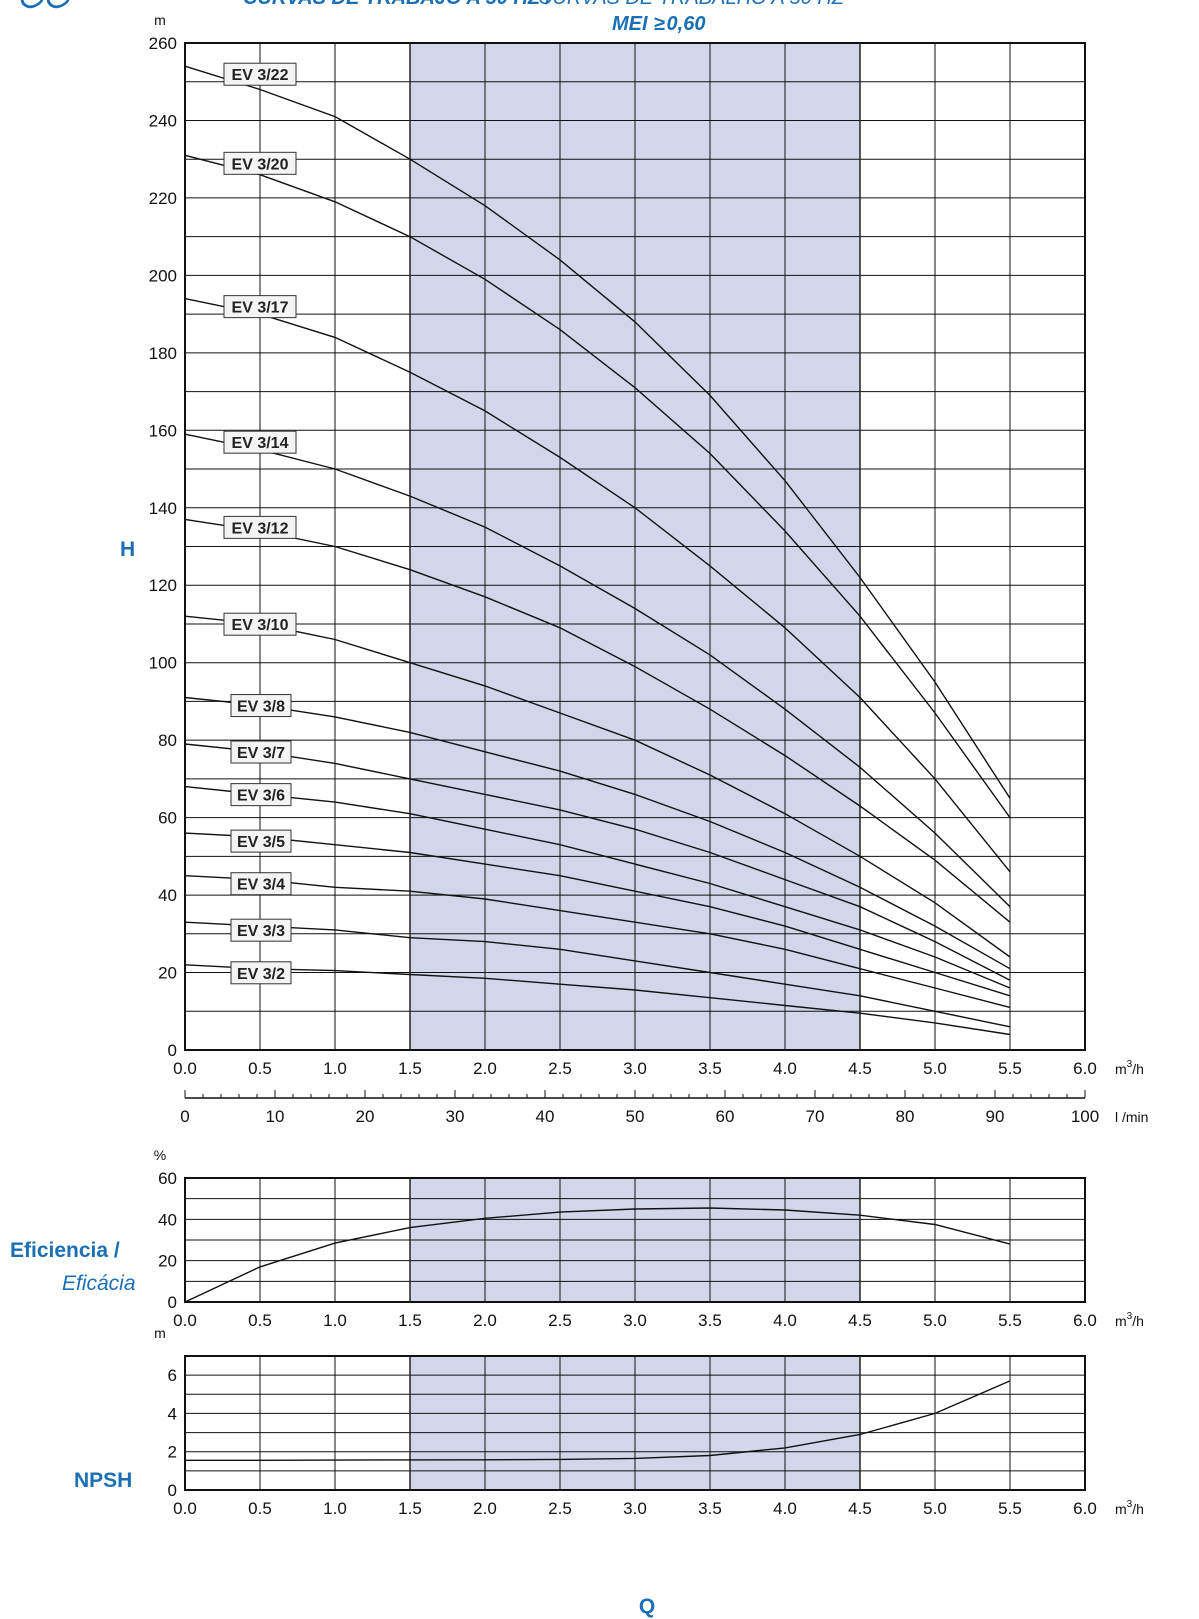  Describe the element at coordinates (260, 624) in the screenshot. I see `curve-label-ev-3-10: EV 3/10` at that location.